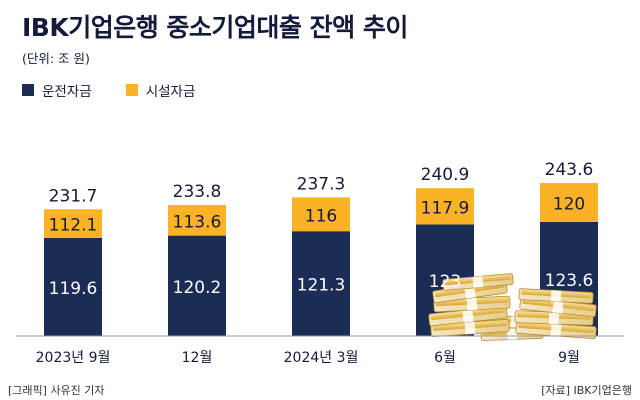 Image resolution: width=640 pixels, height=400 pixels. What do you see at coordinates (321, 184) in the screenshot?
I see `total-label-2: 237.3` at bounding box center [321, 184].